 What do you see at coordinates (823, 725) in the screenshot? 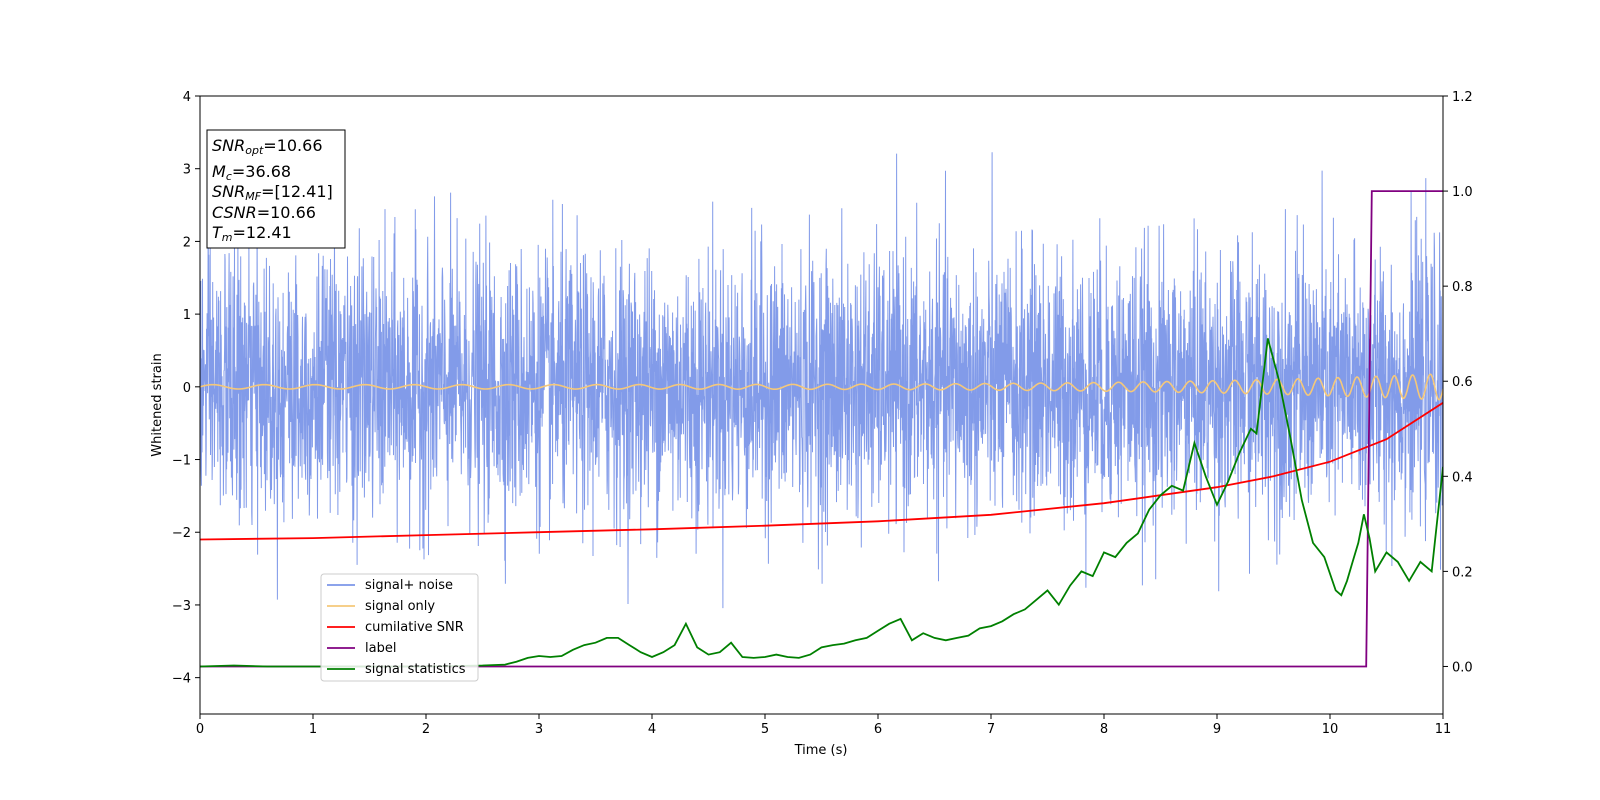
I see `x-axis: 0 1 2 3 4 5 6 7 8 9 10 11` at bounding box center [823, 725].